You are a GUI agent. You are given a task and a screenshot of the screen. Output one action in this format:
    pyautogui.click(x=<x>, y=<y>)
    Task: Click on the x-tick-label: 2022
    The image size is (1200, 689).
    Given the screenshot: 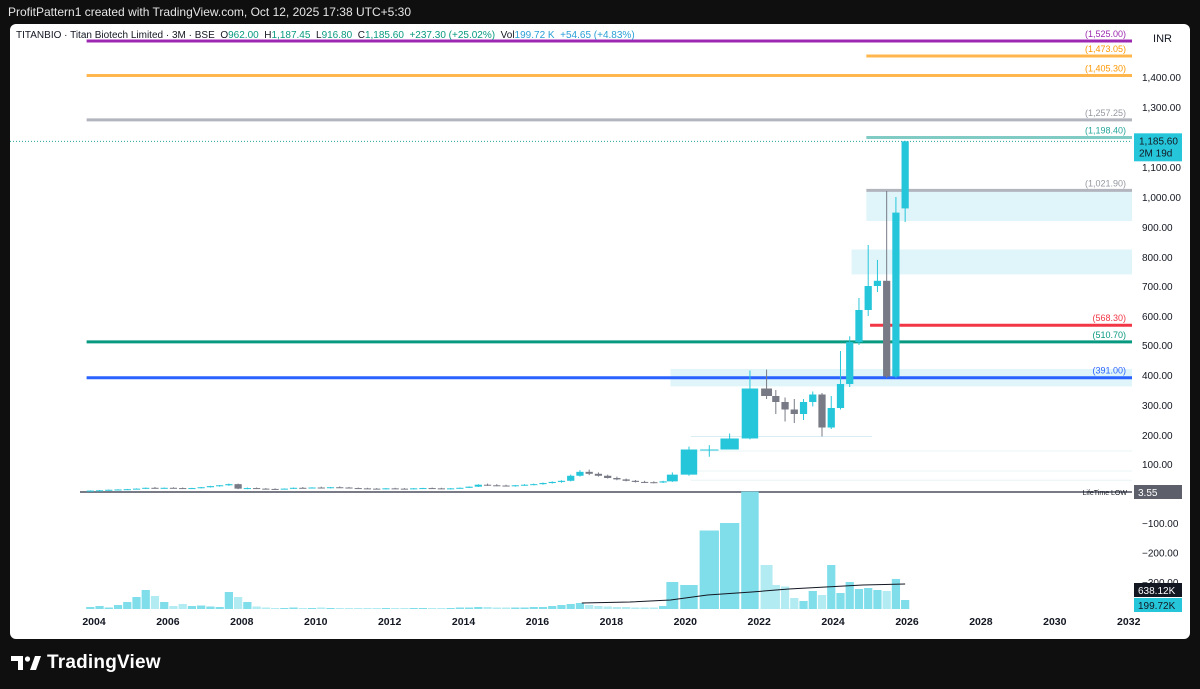 What is the action you would take?
    pyautogui.click(x=760, y=622)
    